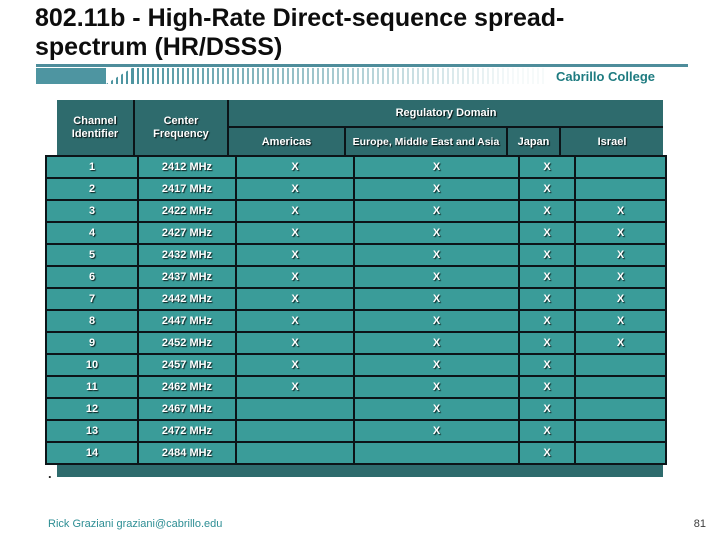 This screenshot has height=540, width=720. I want to click on frequency-cell: 2412 MHz, so click(187, 167).